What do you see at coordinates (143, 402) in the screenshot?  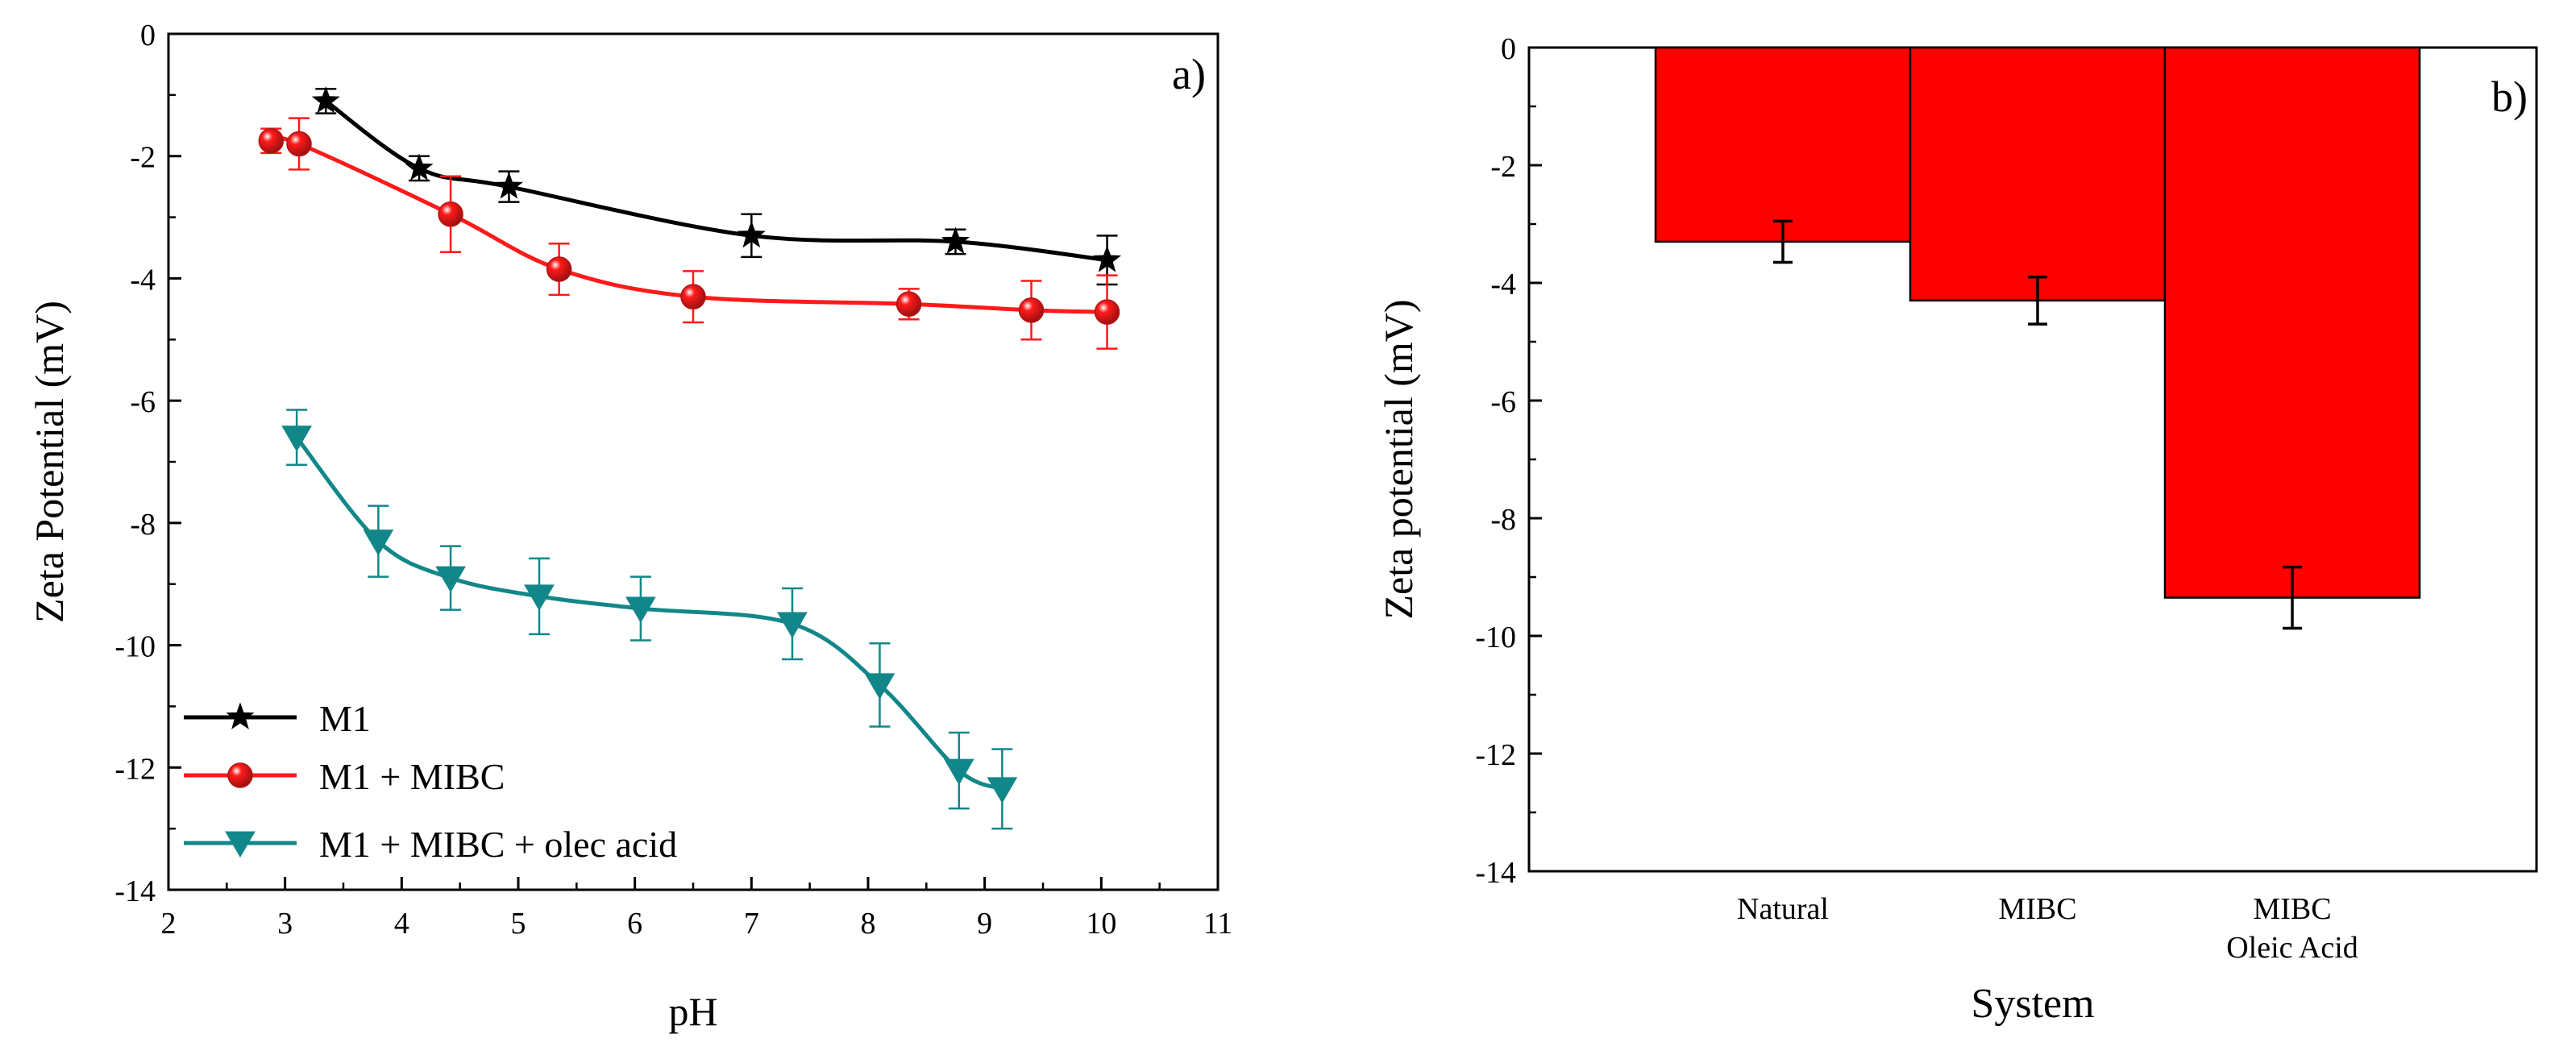 I see `panel-a-y-tick-label: -6` at bounding box center [143, 402].